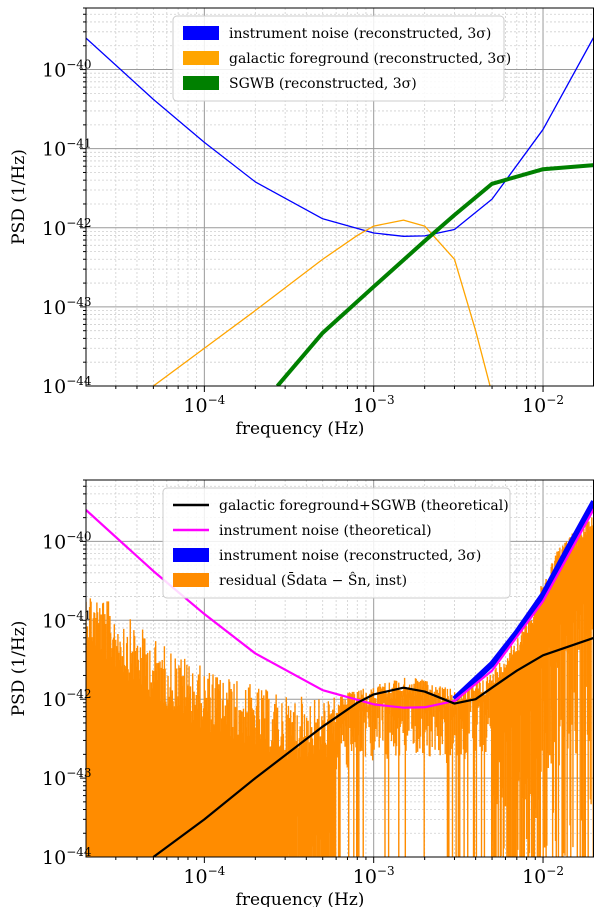  Describe the element at coordinates (364, 506) in the screenshot. I see `legend-label: galactic foreground+SGWB (theoretical)` at that location.